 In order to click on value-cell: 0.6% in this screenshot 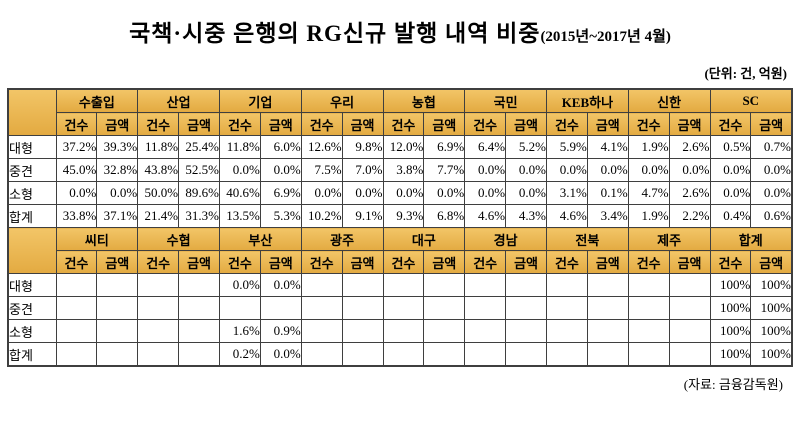, I will do `click(771, 216)`.